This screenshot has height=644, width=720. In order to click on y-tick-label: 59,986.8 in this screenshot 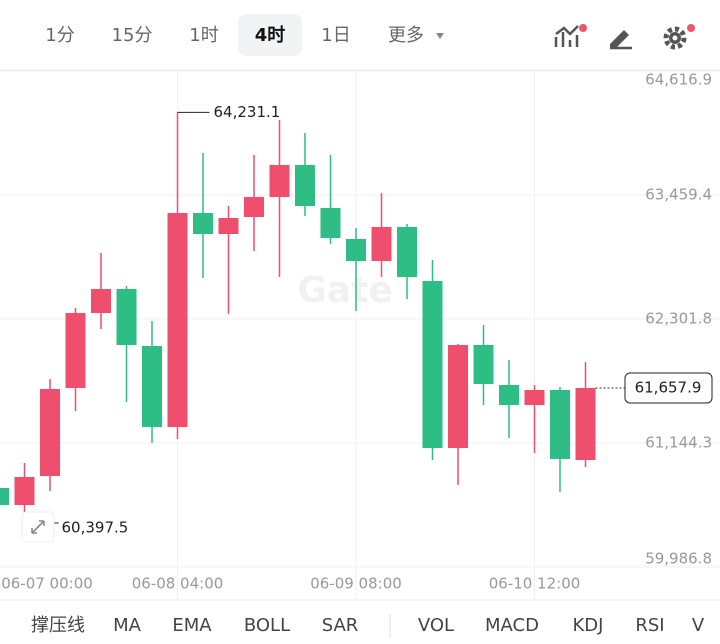, I will do `click(678, 559)`.